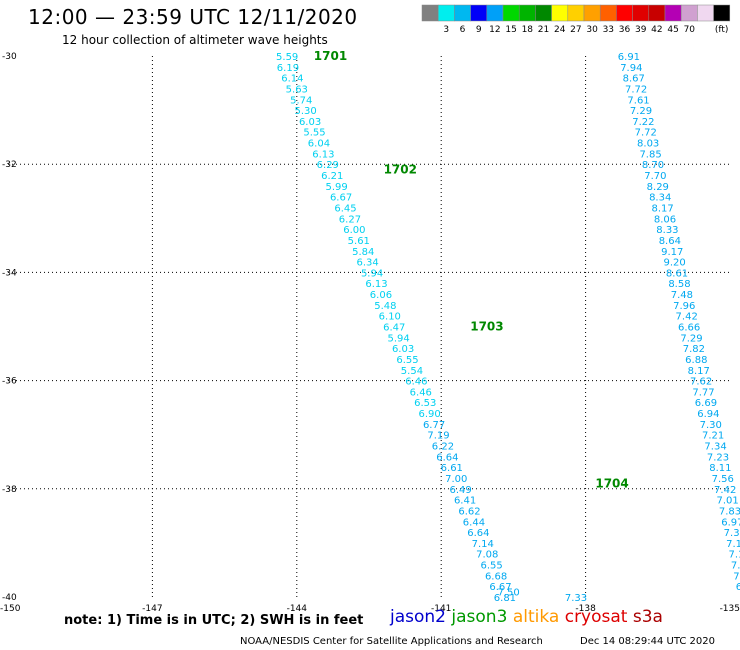 The height and width of the screenshot is (650, 740). I want to click on wave-height-label: 7.10, so click(733, 544).